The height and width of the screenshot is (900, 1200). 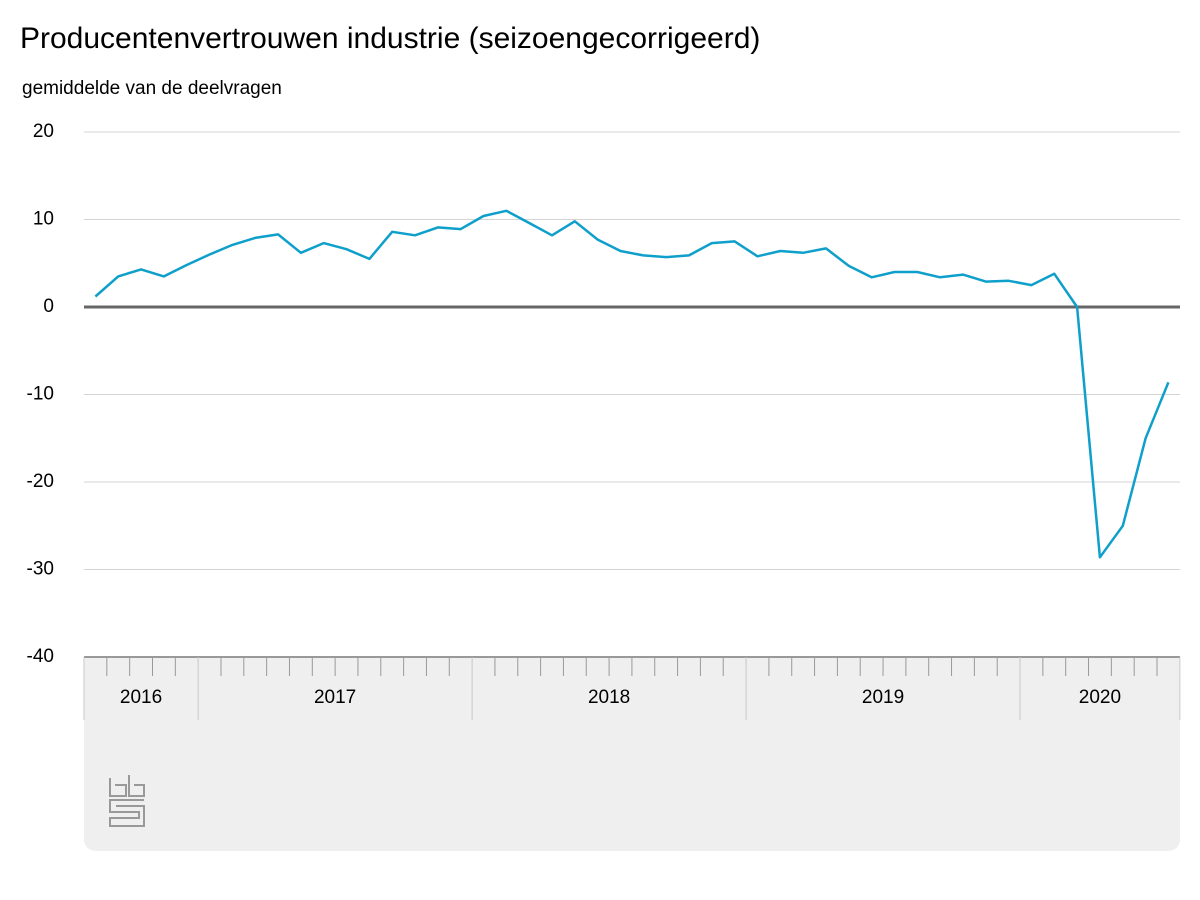 I want to click on y-tick-label: -30, so click(x=40, y=569).